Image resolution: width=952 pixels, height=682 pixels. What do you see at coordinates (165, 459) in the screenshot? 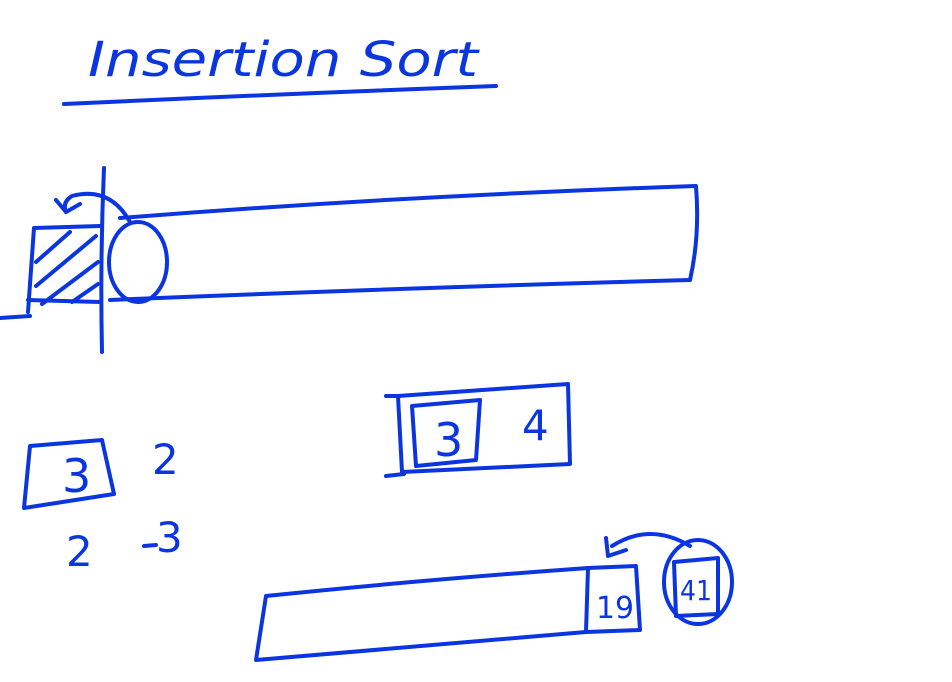
I see `next-element-value: 2` at bounding box center [165, 459].